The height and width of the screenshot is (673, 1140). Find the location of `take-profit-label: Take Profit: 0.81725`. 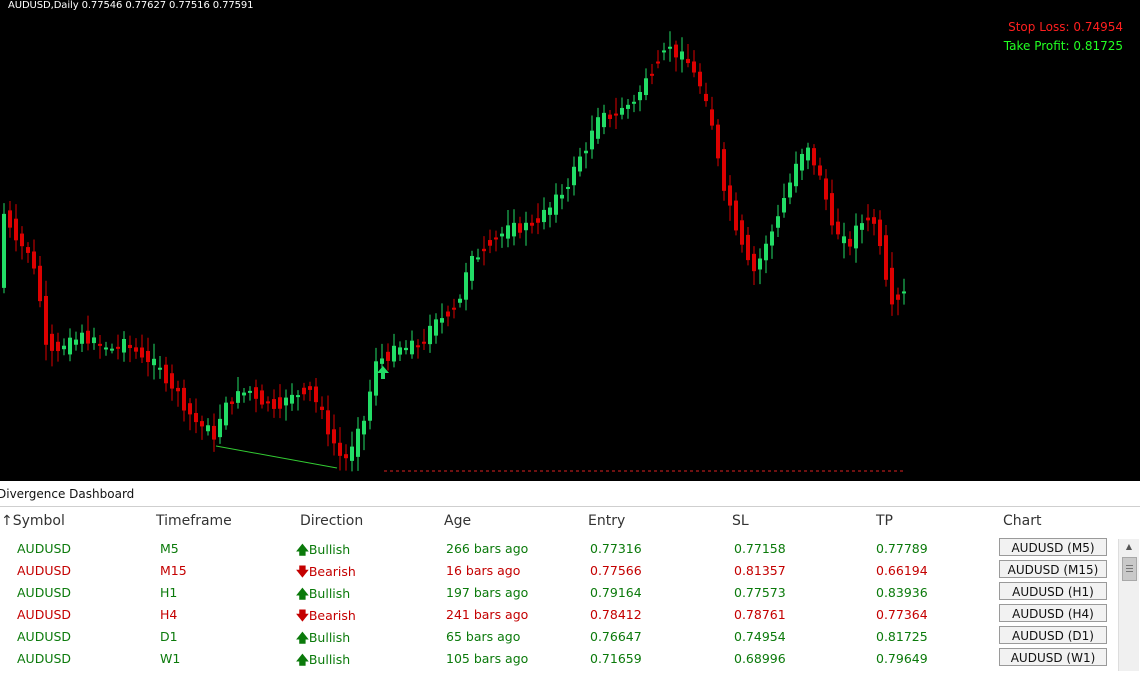

take-profit-label: Take Profit: 0.81725 is located at coordinates (1063, 46).